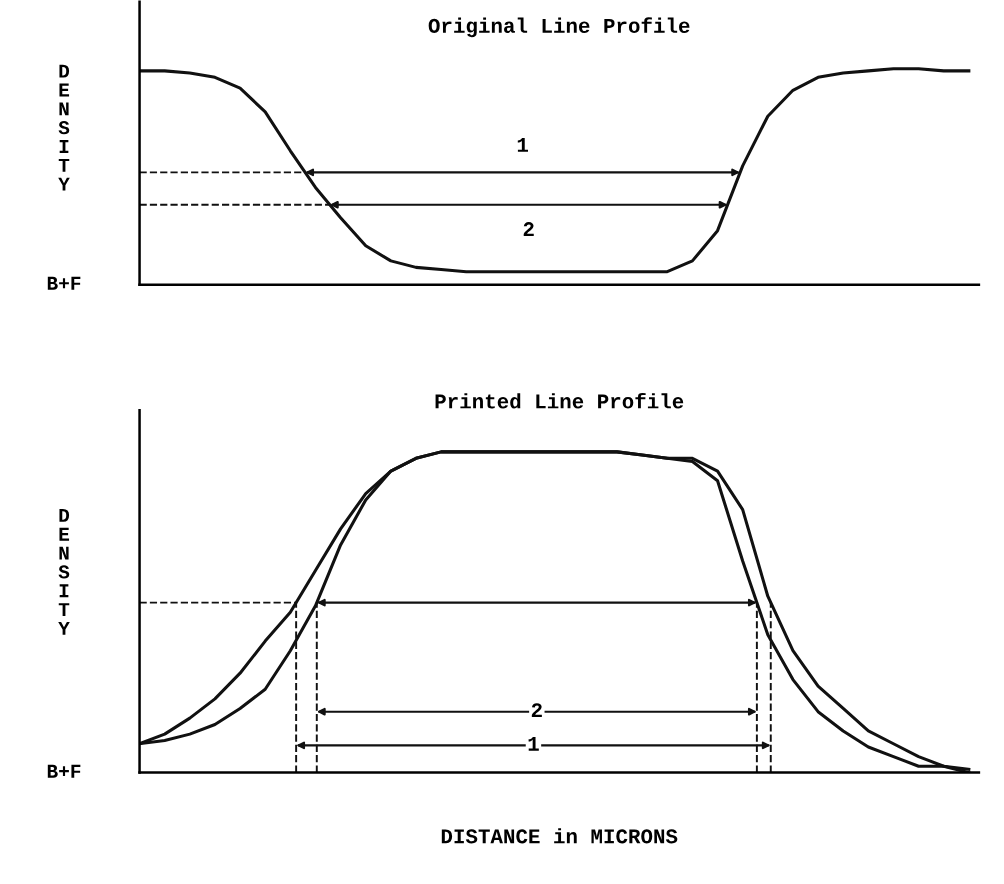 This screenshot has height=884, width=1004. I want to click on chart-title: Original Line Profile, so click(559, 27).